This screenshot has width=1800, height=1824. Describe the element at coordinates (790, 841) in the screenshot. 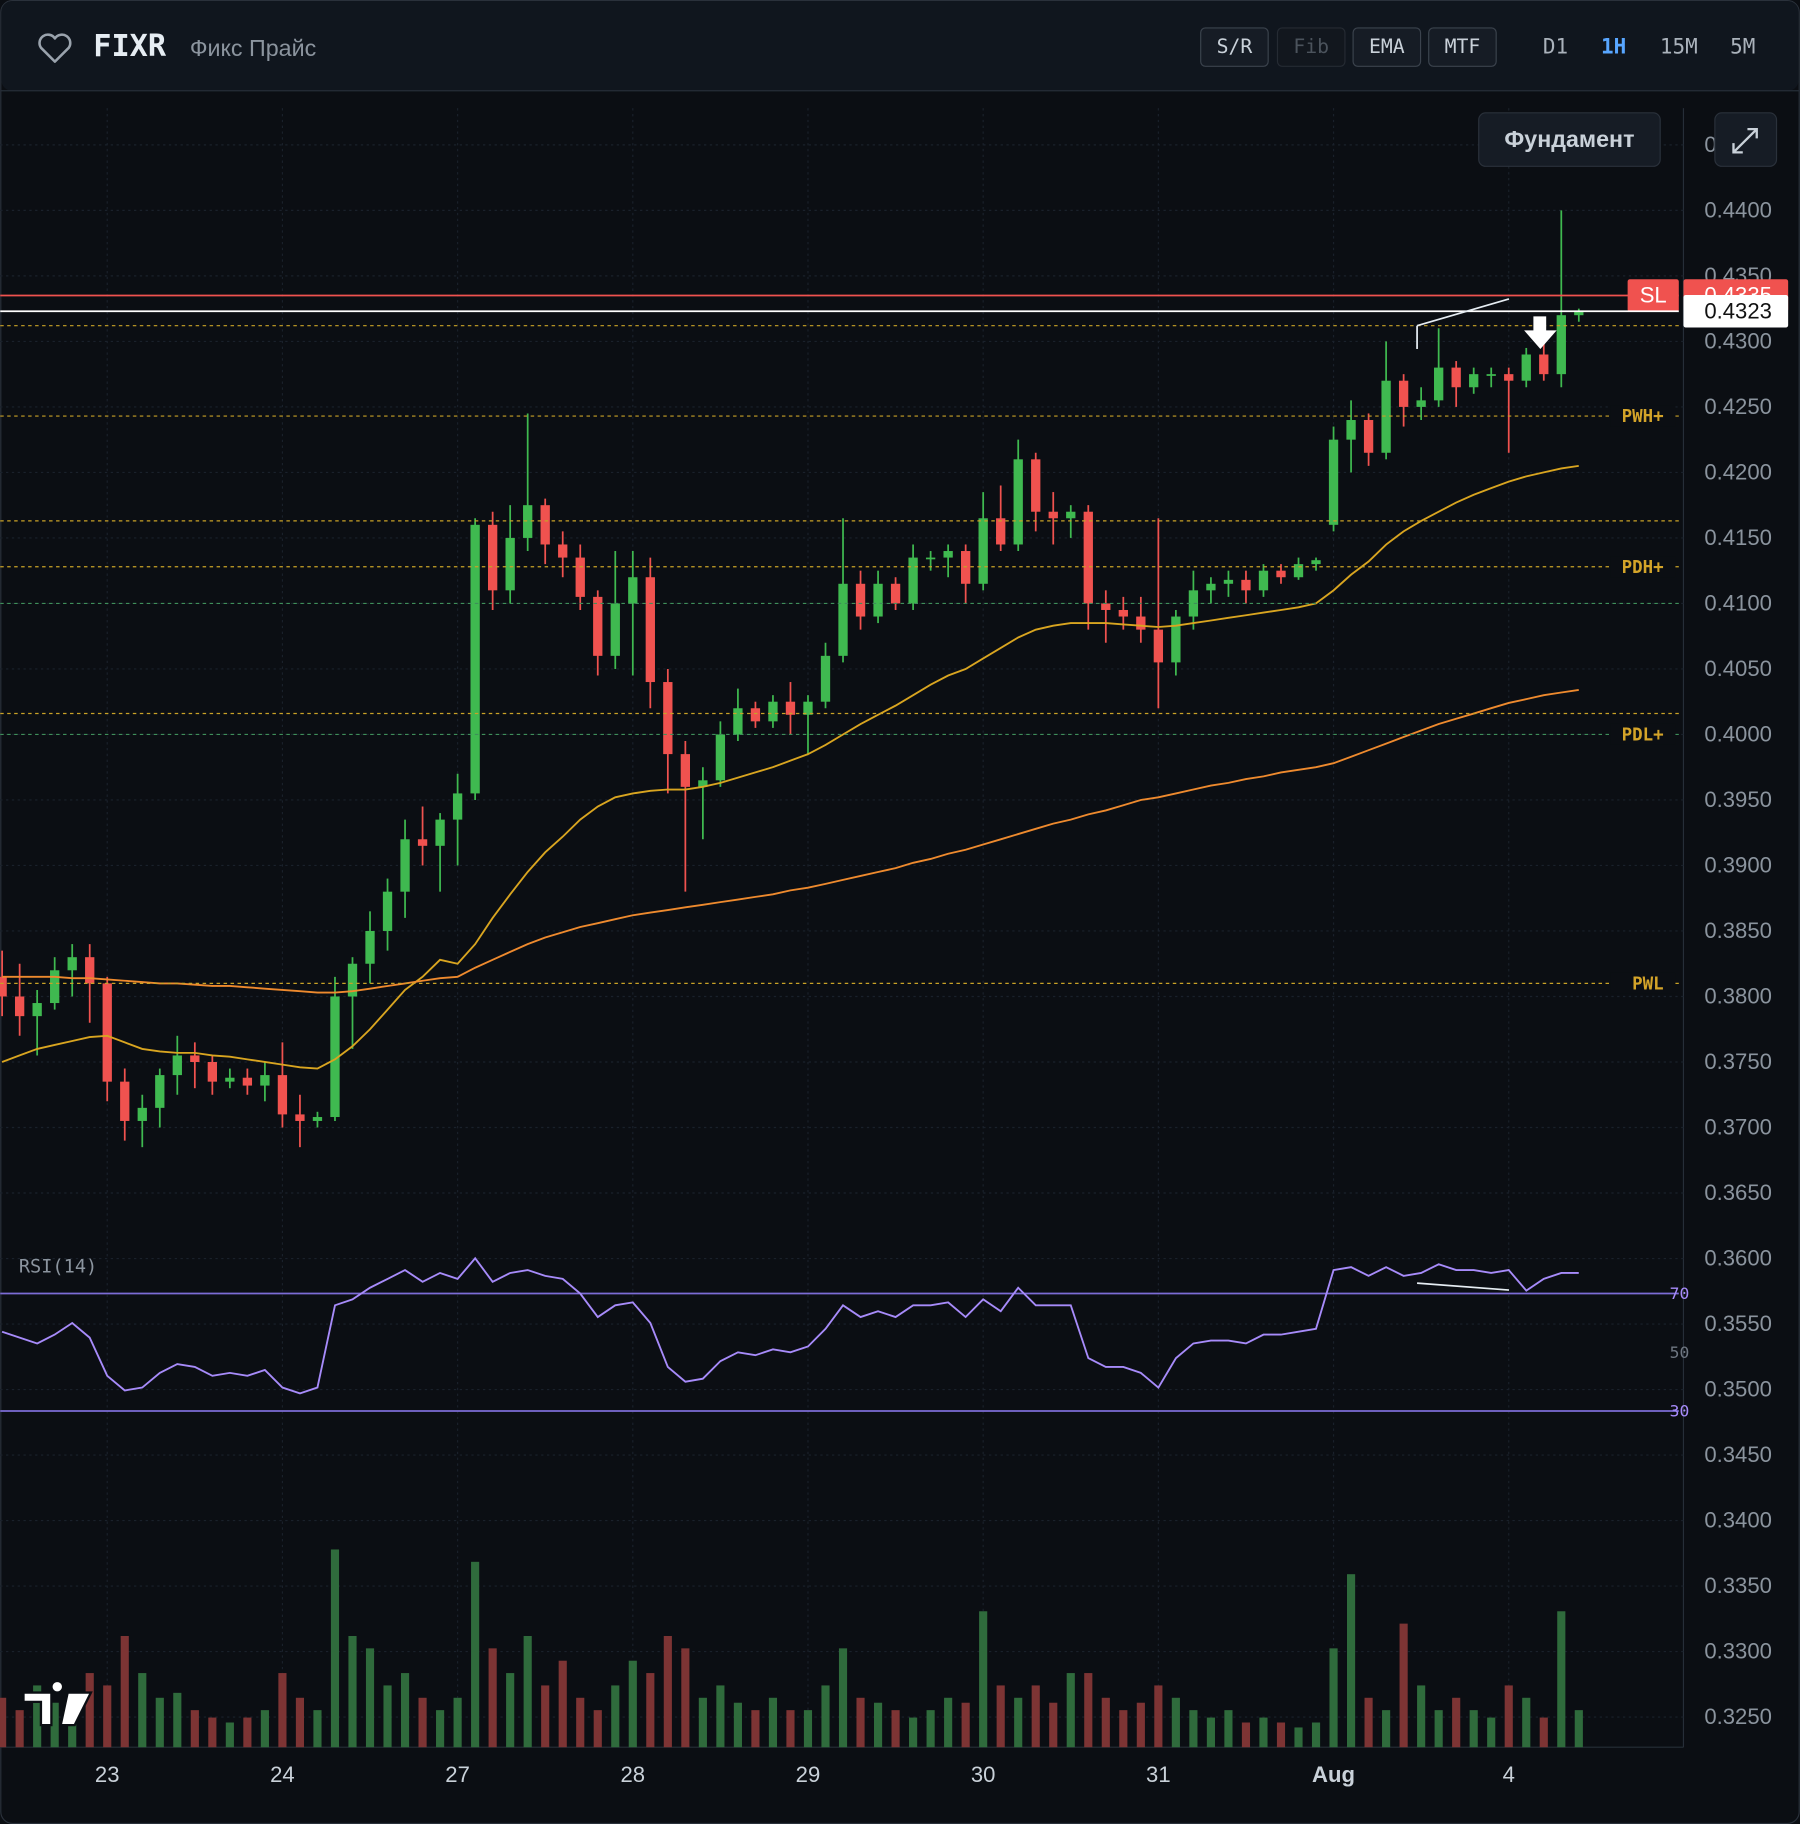

I see `ema-line` at that location.